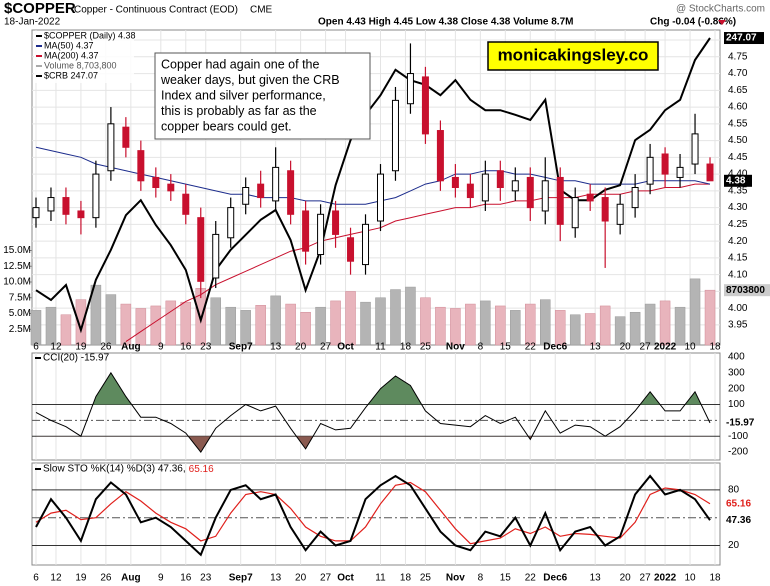 This screenshot has width=770, height=586. Describe the element at coordinates (373, 412) in the screenshot. I see `cci-line` at that location.